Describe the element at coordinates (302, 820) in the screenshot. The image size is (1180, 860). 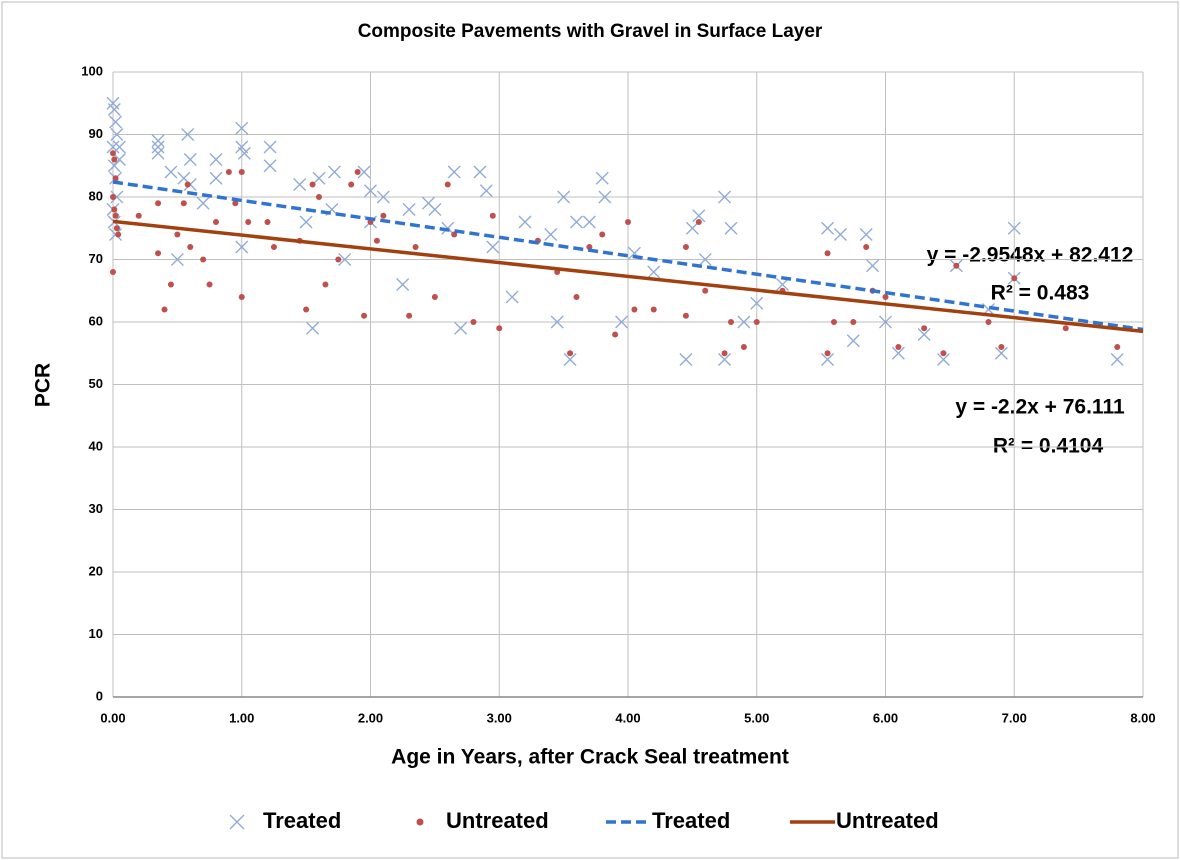
I see `legend-label: Treated` at that location.